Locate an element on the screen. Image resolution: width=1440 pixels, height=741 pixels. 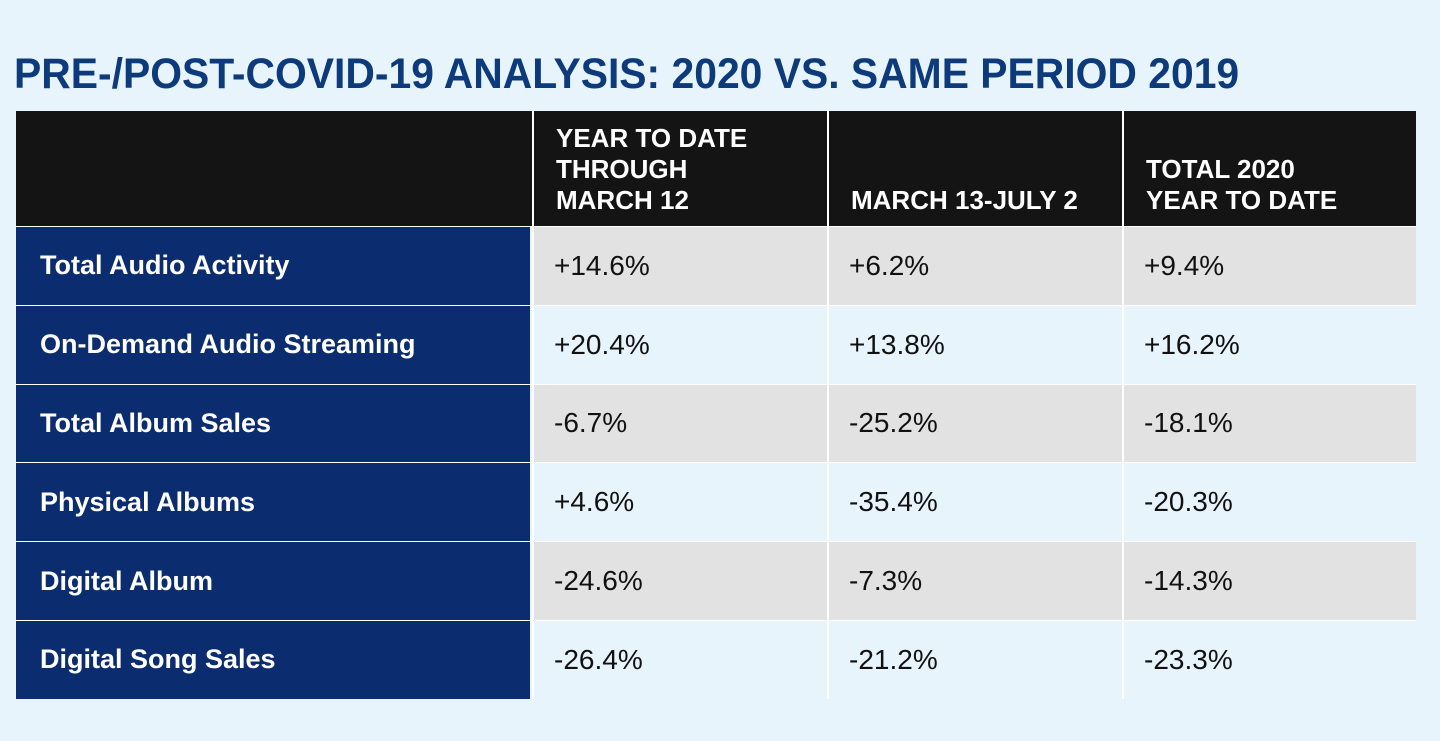
table-row: Physical Albums +4.6% -35.4% -20.3% is located at coordinates (716, 502).